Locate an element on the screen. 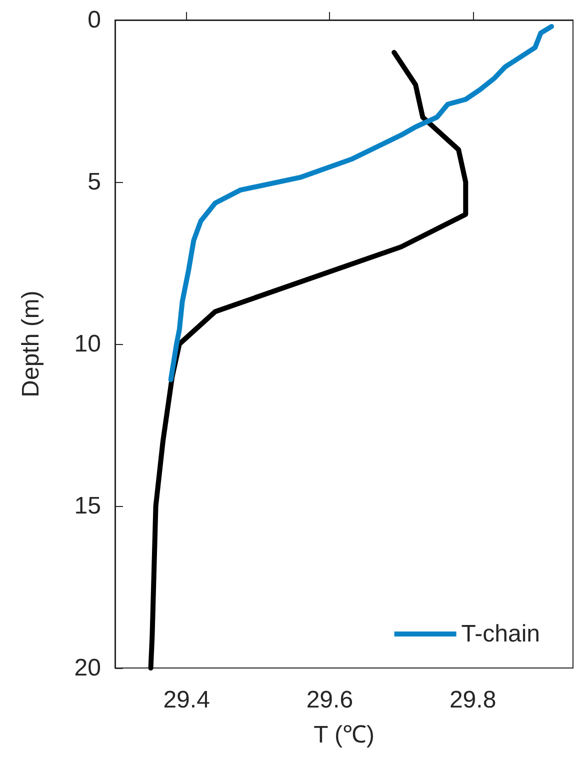  y-tick-label: 20 is located at coordinates (87, 668).